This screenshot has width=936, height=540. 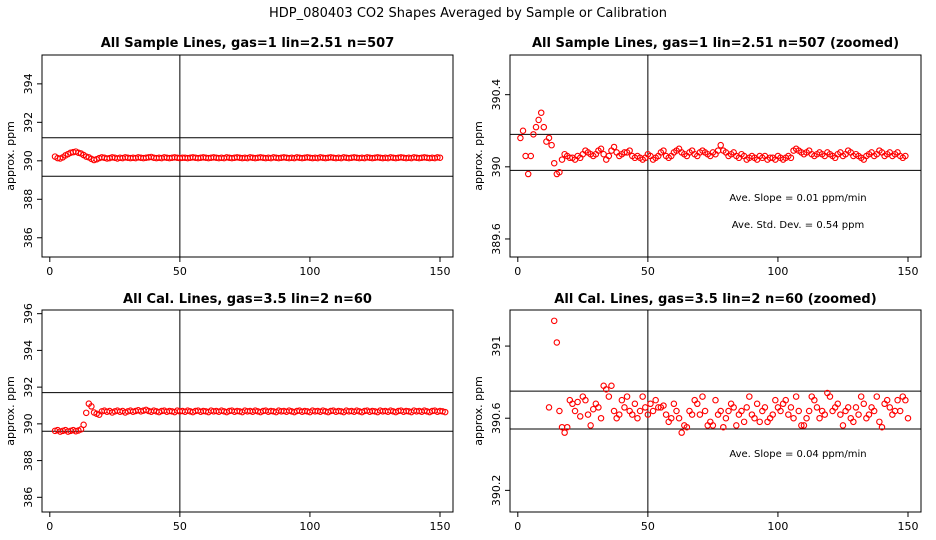 What do you see at coordinates (797, 198) in the screenshot?
I see `annotation: Ave. Slope = 0.01 ppm/min` at bounding box center [797, 198].